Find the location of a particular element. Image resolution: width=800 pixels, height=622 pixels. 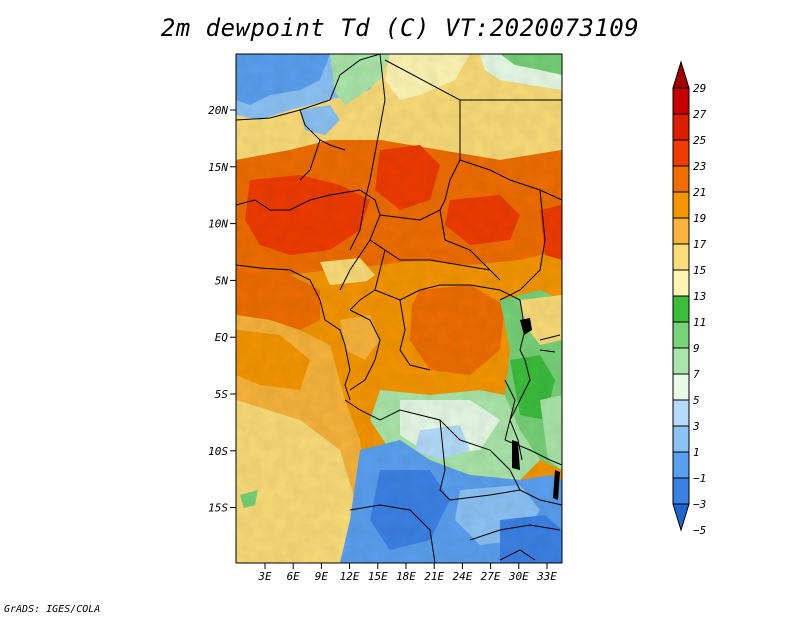

colorbar-label: 29 is located at coordinates (699, 88).